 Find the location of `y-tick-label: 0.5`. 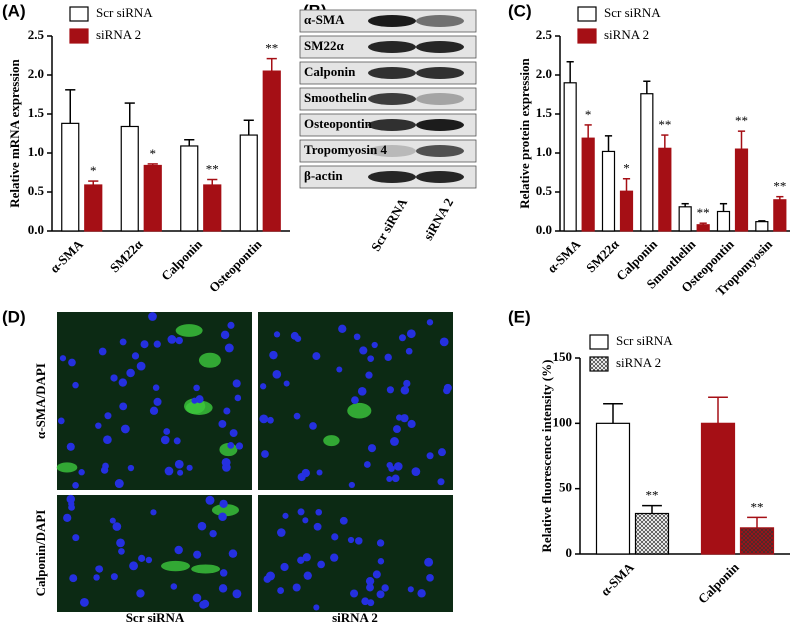

y-tick-label: 0.5 is located at coordinates (36, 190).